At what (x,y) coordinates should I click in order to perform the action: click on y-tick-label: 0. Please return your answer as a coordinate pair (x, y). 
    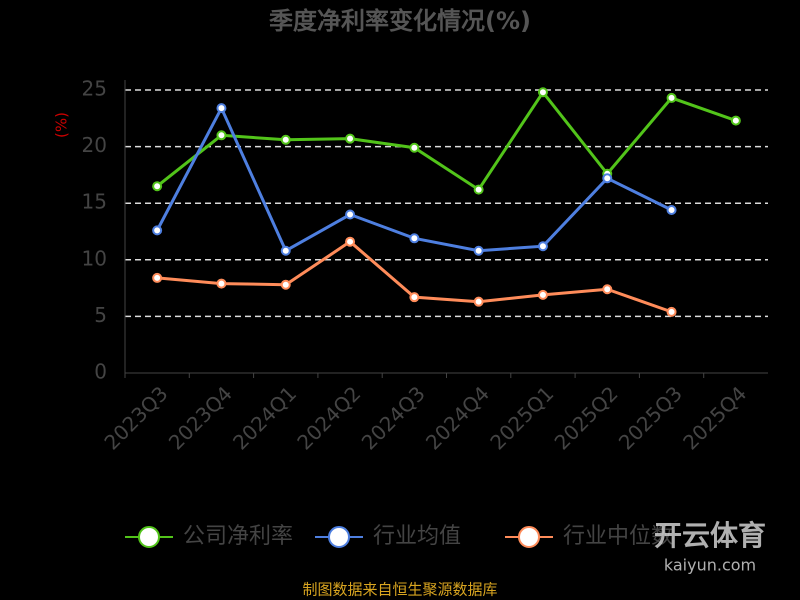
    Looking at the image, I should click on (100, 372).